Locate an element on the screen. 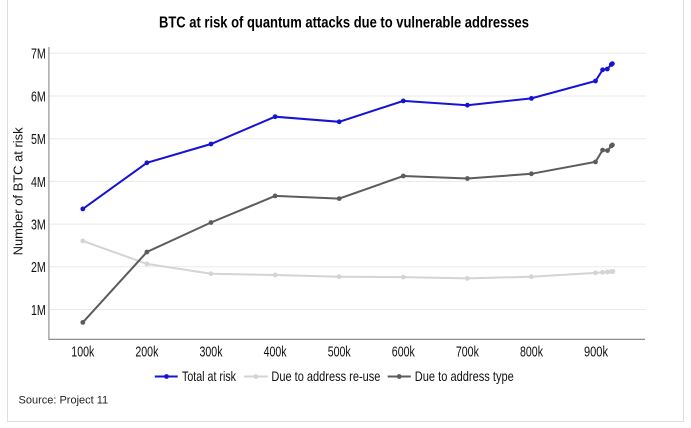 The width and height of the screenshot is (691, 428). svg-text: 500k is located at coordinates (340, 352).